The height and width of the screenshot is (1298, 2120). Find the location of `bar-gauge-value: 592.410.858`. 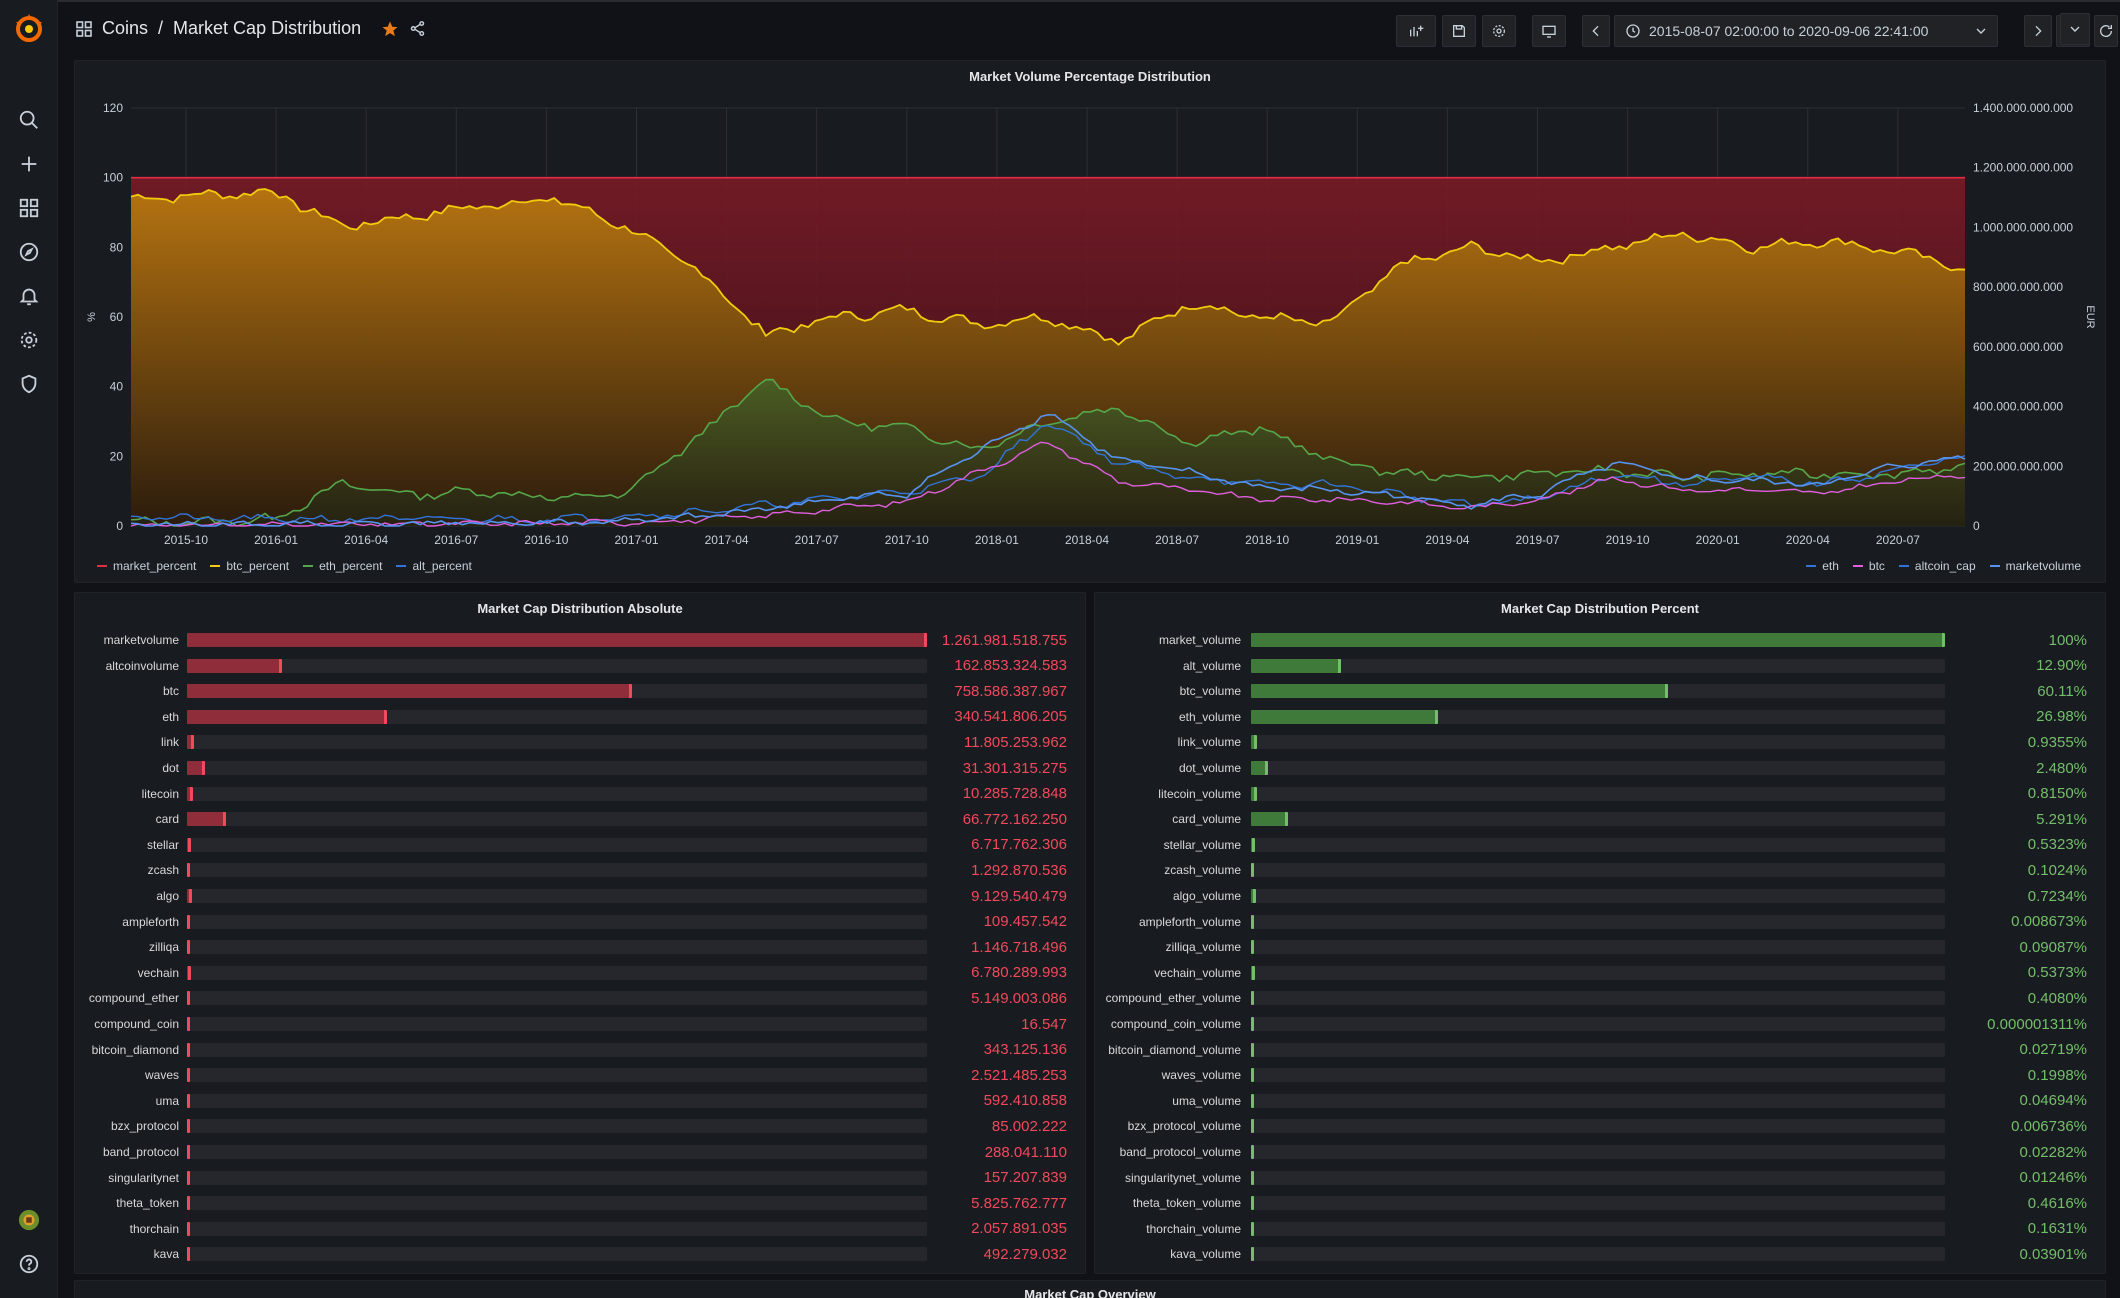

bar-gauge-value: 592.410.858 is located at coordinates (1025, 1101).